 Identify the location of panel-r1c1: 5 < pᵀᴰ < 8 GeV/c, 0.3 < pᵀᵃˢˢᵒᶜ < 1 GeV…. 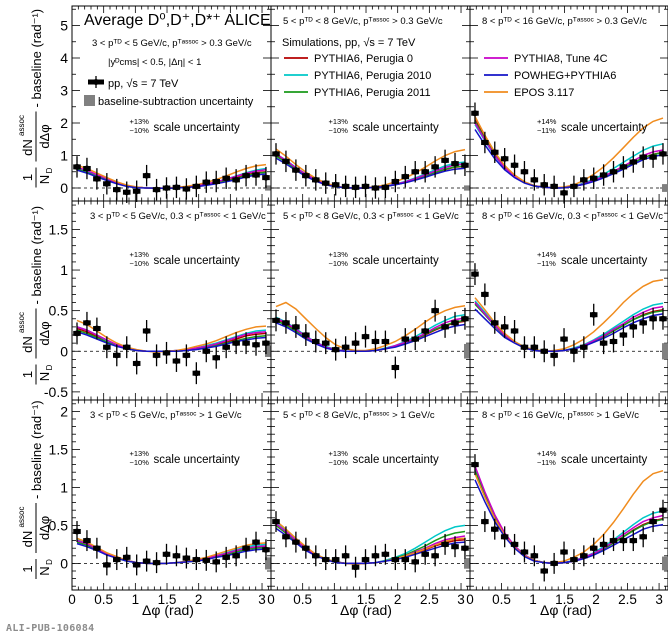
(370, 300).